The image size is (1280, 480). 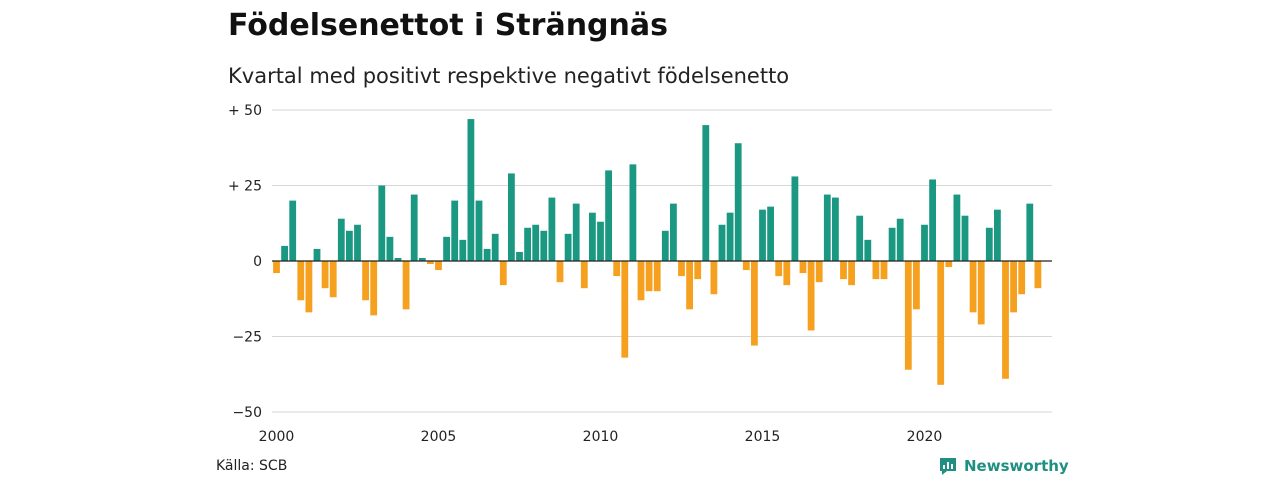 What do you see at coordinates (448, 25) in the screenshot?
I see `chart-title: Födelsenettot i Strängnäs` at bounding box center [448, 25].